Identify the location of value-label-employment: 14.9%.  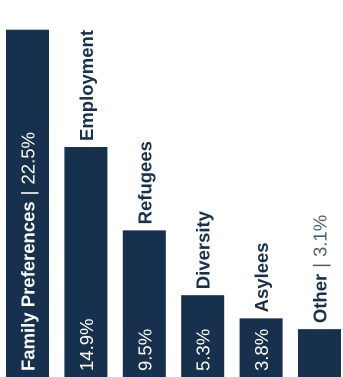
(86, 345).